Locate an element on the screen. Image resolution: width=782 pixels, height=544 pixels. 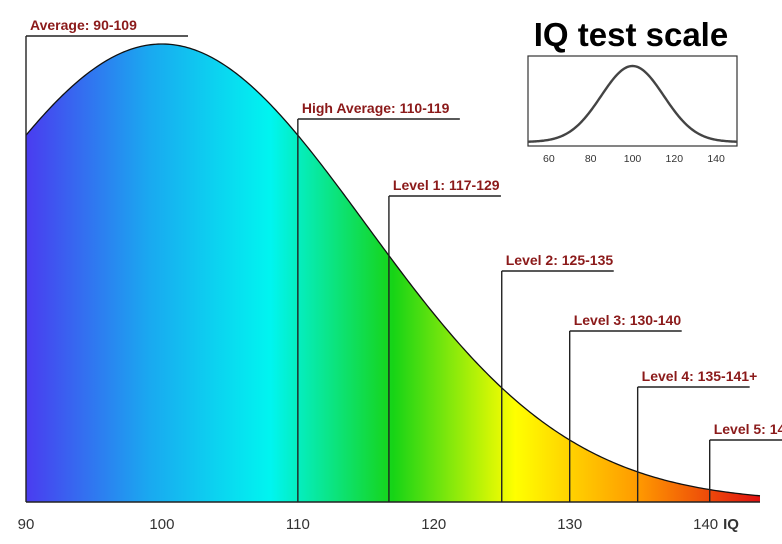
x-axis-label: IQ is located at coordinates (731, 524).